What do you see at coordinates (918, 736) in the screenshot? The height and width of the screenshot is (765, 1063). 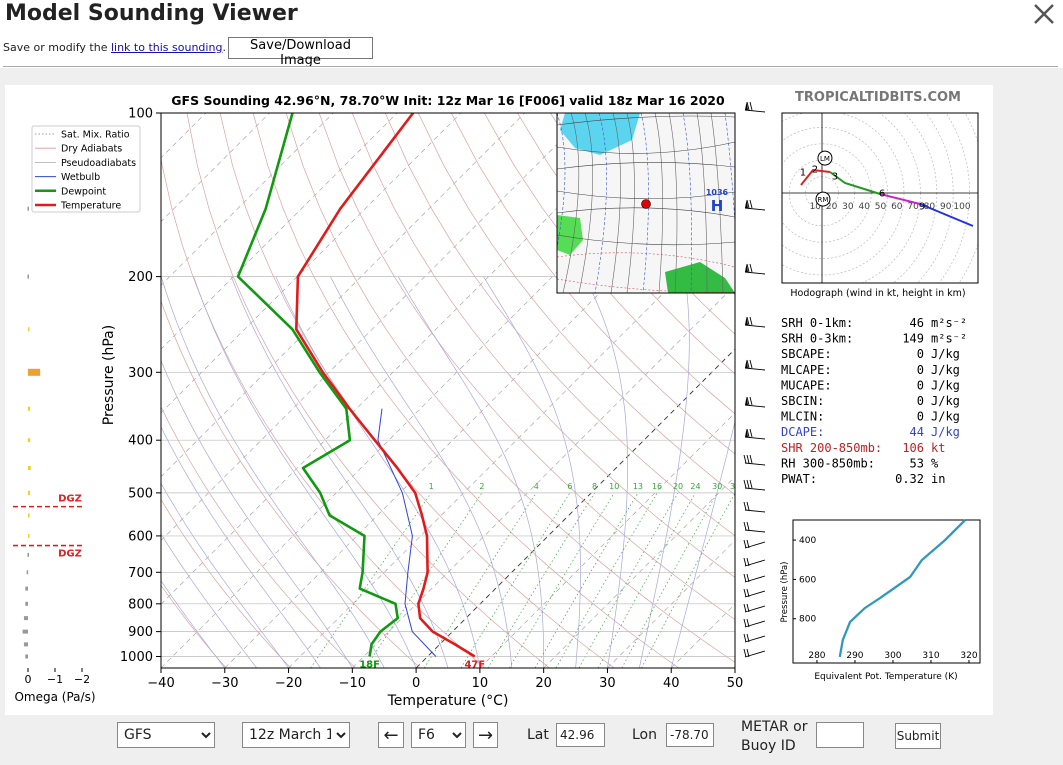 I see `submit-button: Submit` at bounding box center [918, 736].